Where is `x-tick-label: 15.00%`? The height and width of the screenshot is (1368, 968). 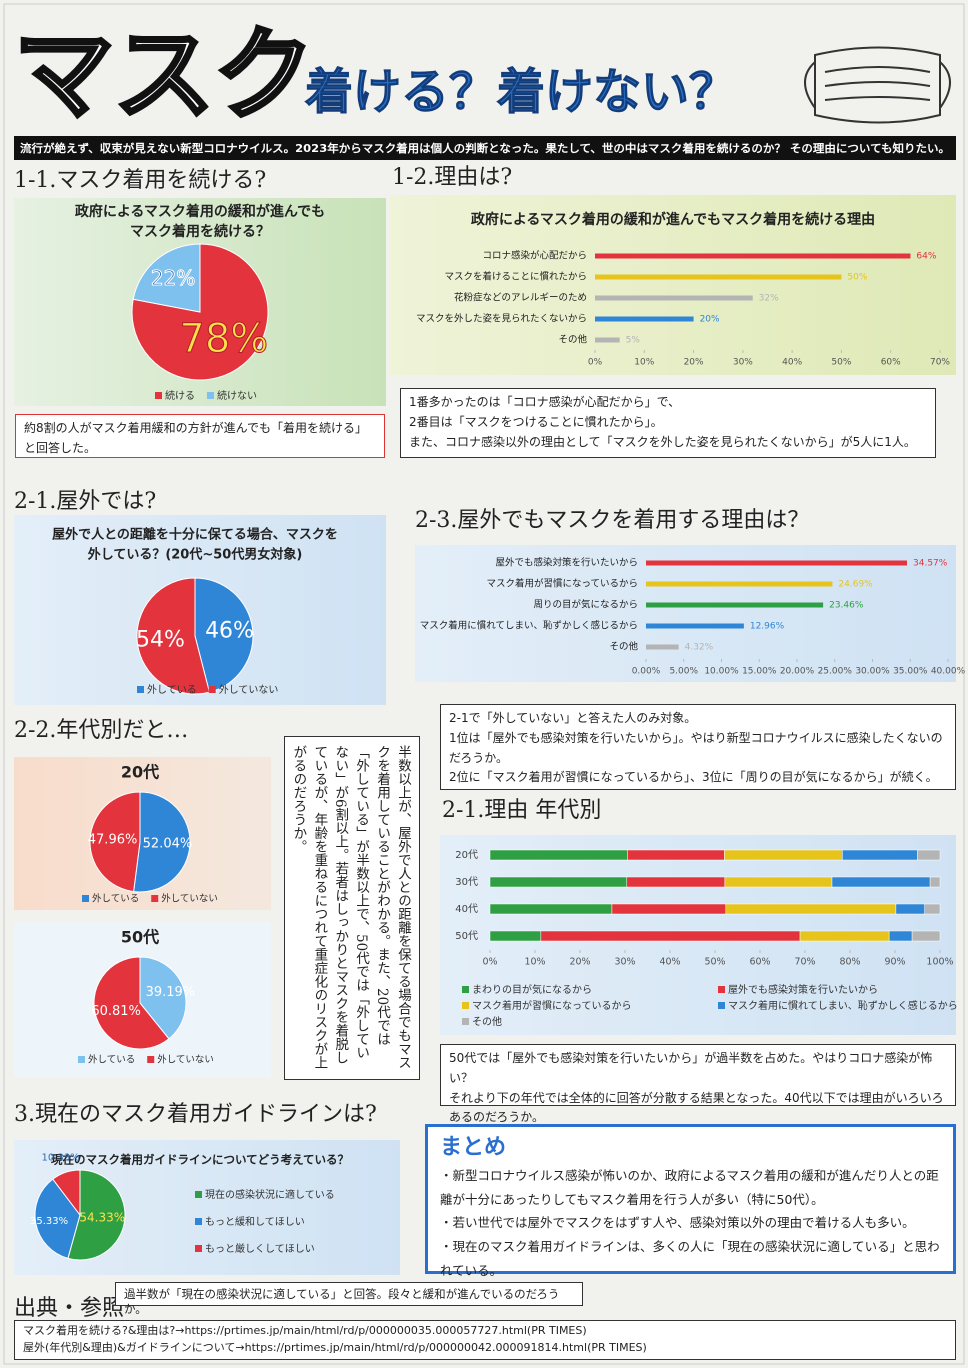
x-tick-label: 15.00% is located at coordinates (759, 672).